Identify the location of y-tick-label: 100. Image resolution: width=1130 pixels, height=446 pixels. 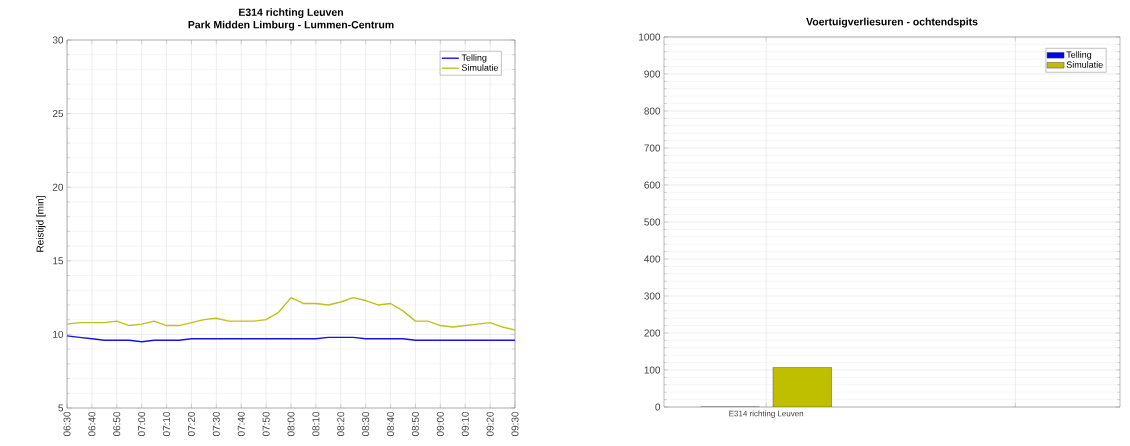
(652, 370).